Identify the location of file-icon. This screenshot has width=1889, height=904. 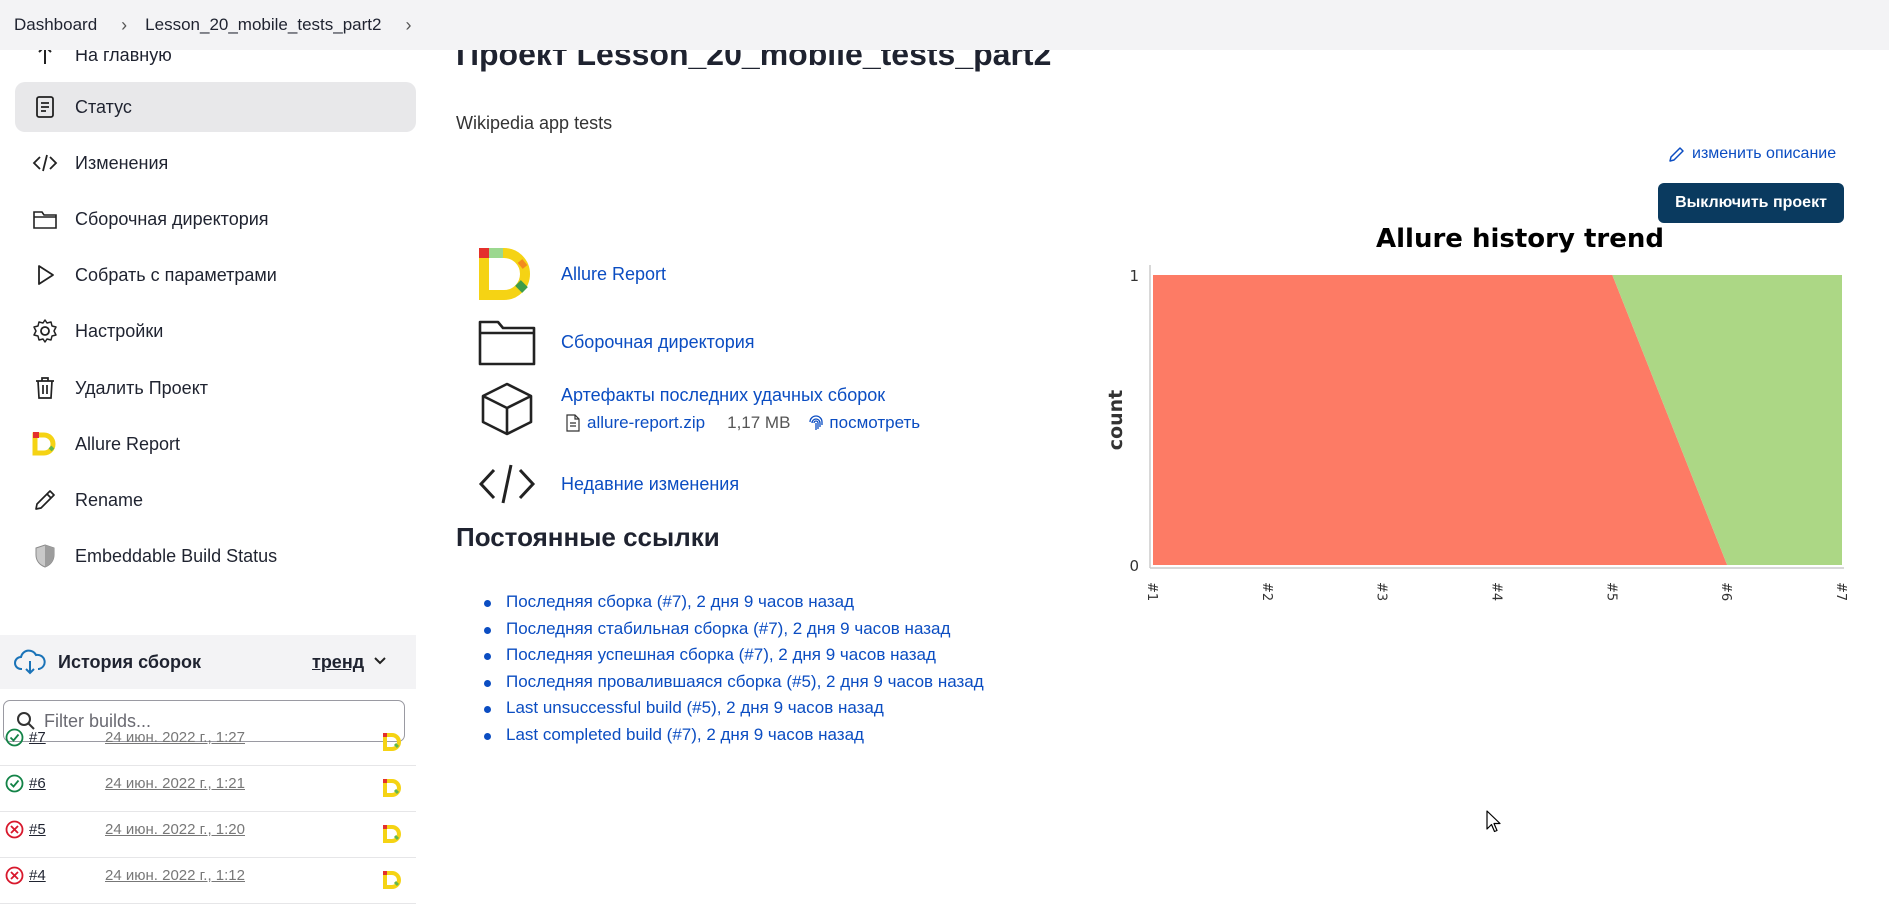
(573, 423).